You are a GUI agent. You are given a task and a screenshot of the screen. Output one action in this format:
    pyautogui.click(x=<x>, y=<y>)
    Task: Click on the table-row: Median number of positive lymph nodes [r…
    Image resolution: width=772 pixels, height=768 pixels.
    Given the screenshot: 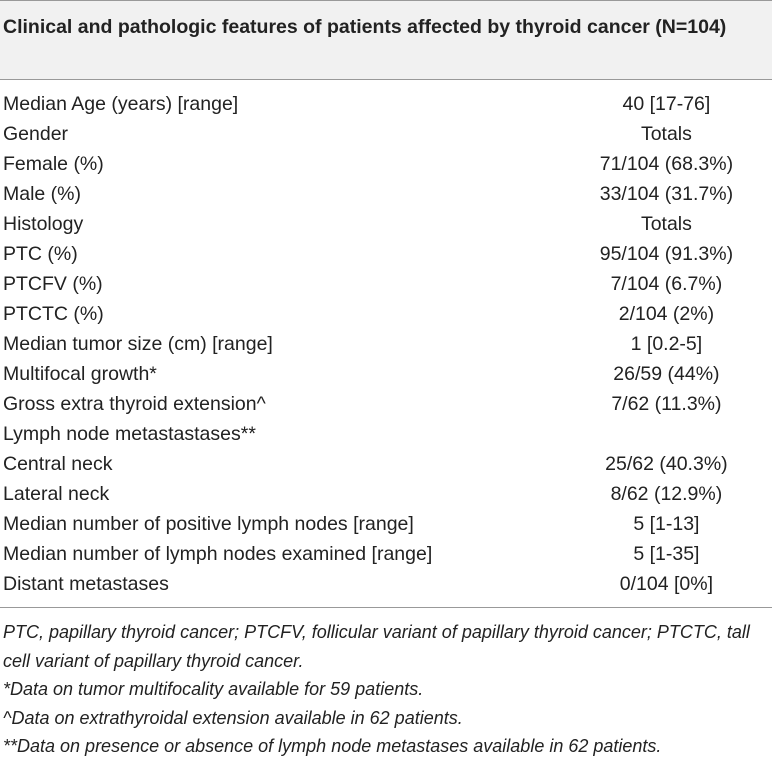 What is the action you would take?
    pyautogui.click(x=386, y=524)
    